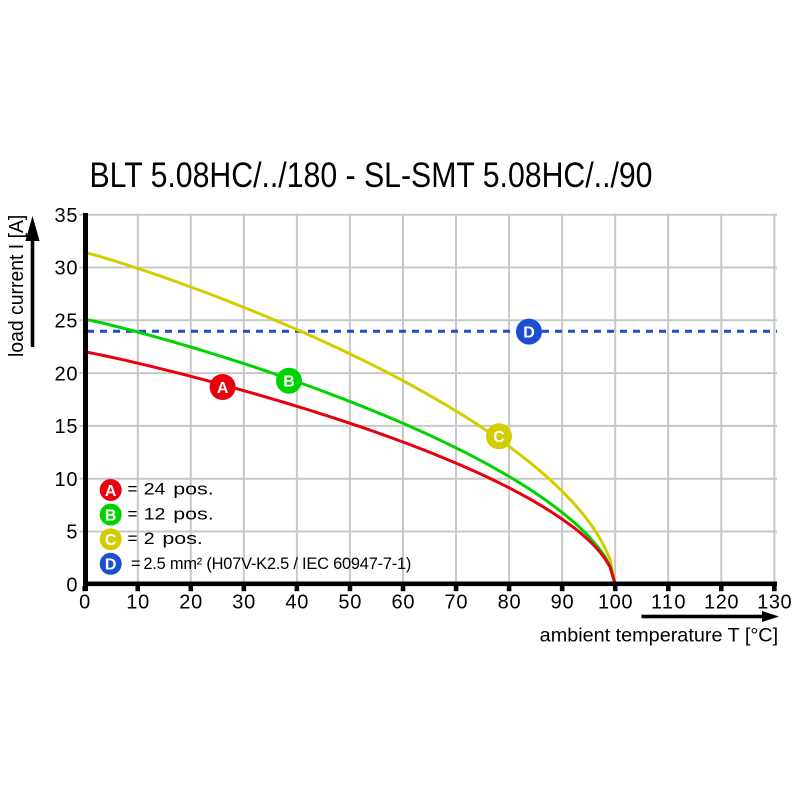 This screenshot has width=800, height=800. Describe the element at coordinates (659, 636) in the screenshot. I see `svg-text: ambient temperature T [°C]` at that location.